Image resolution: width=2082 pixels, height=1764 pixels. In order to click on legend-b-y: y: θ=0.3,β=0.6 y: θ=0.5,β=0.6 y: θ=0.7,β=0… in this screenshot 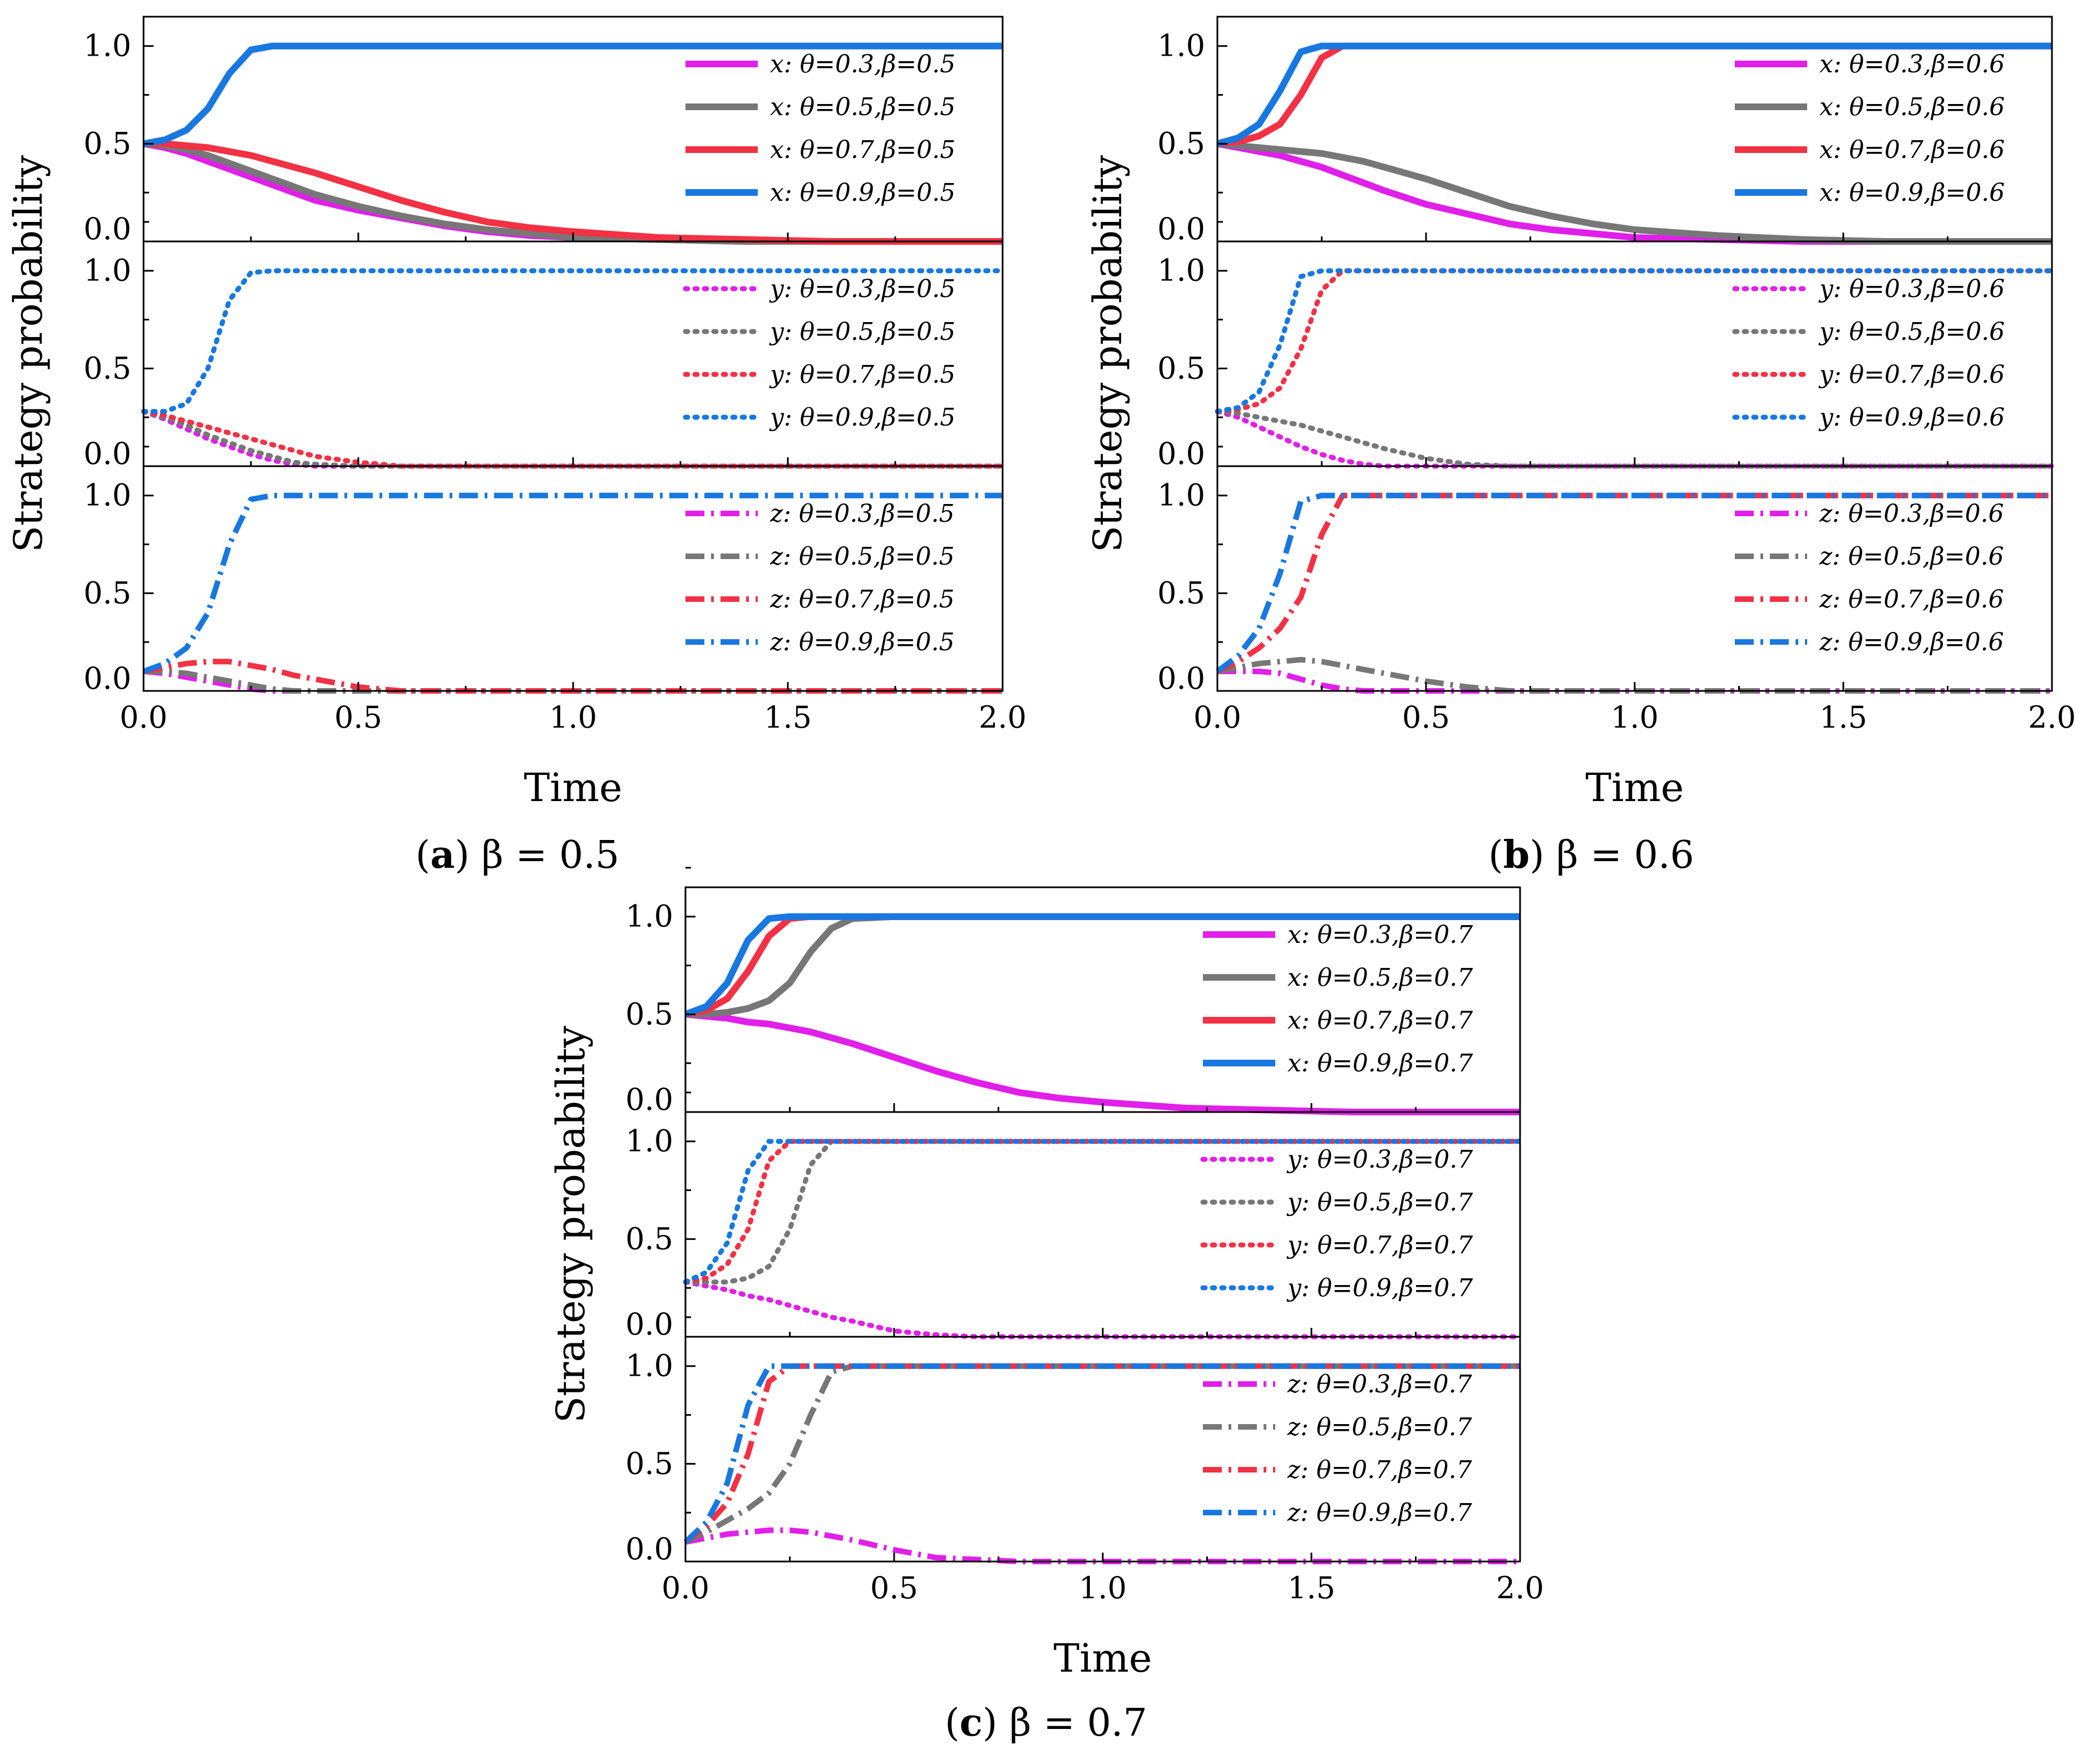, I will do `click(1868, 353)`.